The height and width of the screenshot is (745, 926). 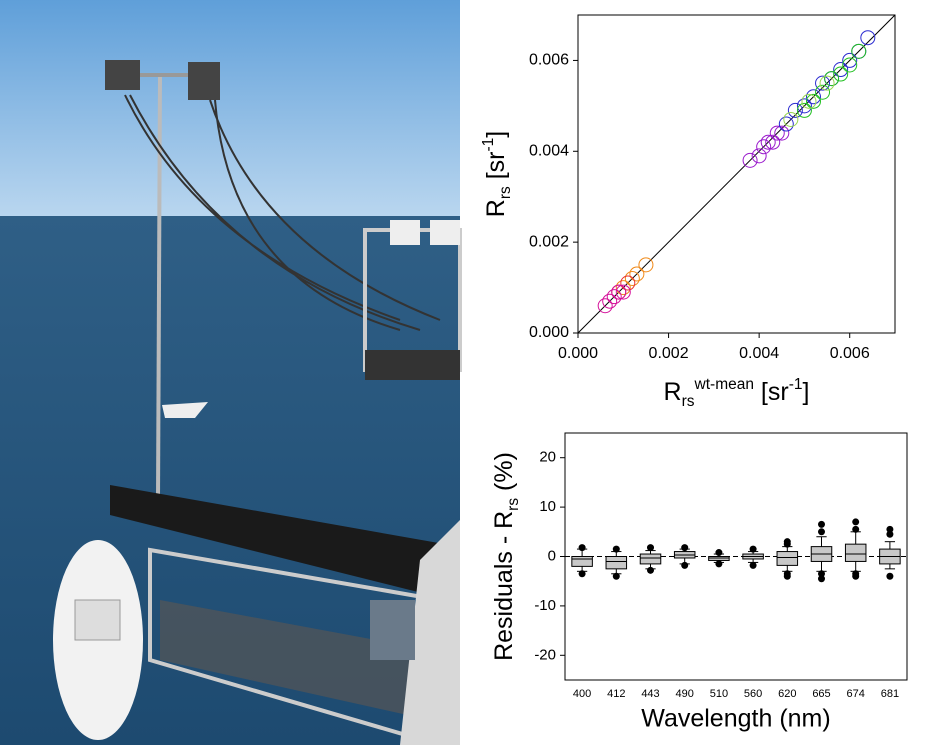 I want to click on y-tick-label: 10, so click(x=547, y=506).